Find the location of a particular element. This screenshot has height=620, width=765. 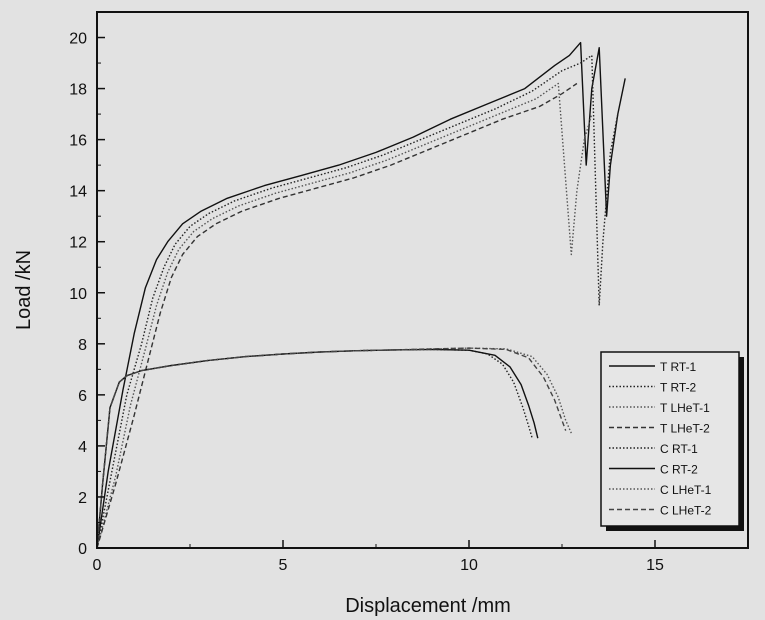

y-tick-label: 18 is located at coordinates (78, 90).